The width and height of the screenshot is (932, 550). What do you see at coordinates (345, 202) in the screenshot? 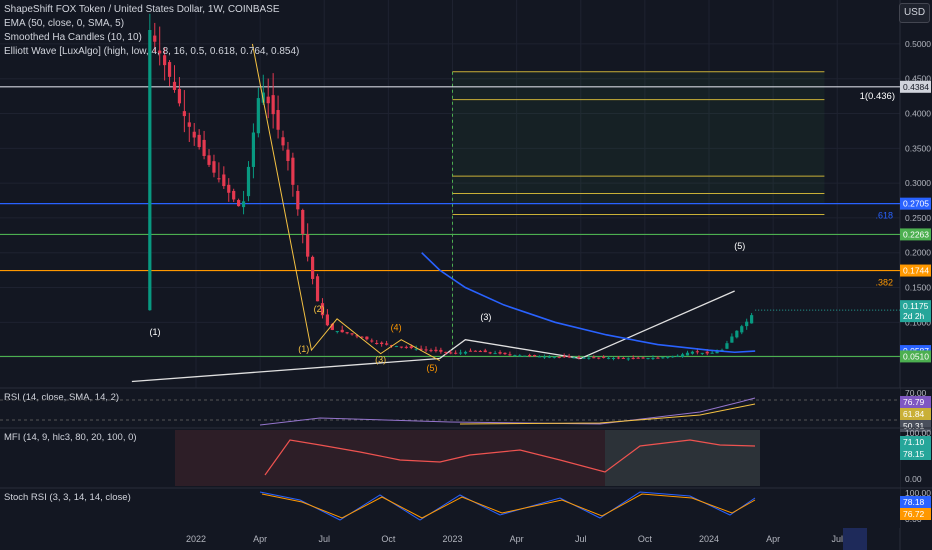
I see `elliott-wave-line` at bounding box center [345, 202].